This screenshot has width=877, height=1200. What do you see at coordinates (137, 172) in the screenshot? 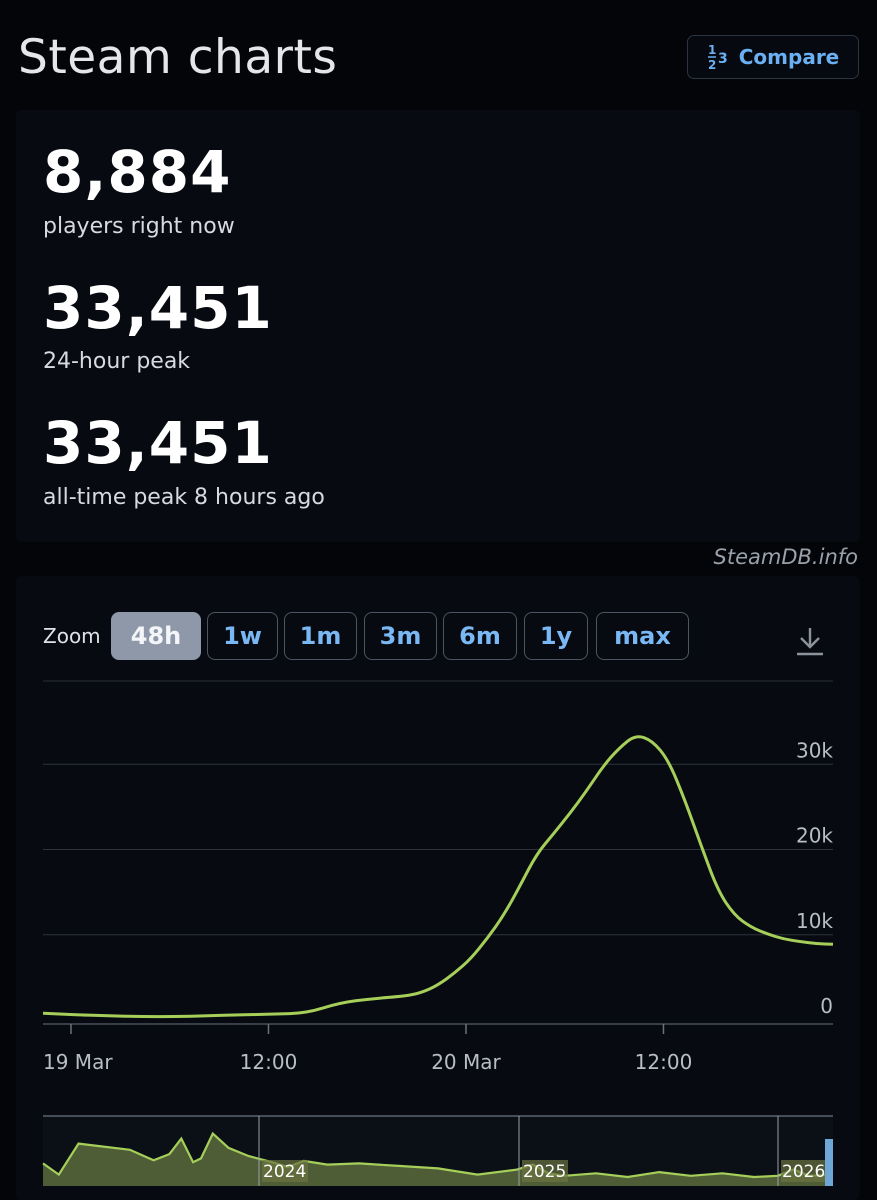
I see `current-players-value: 8,884` at bounding box center [137, 172].